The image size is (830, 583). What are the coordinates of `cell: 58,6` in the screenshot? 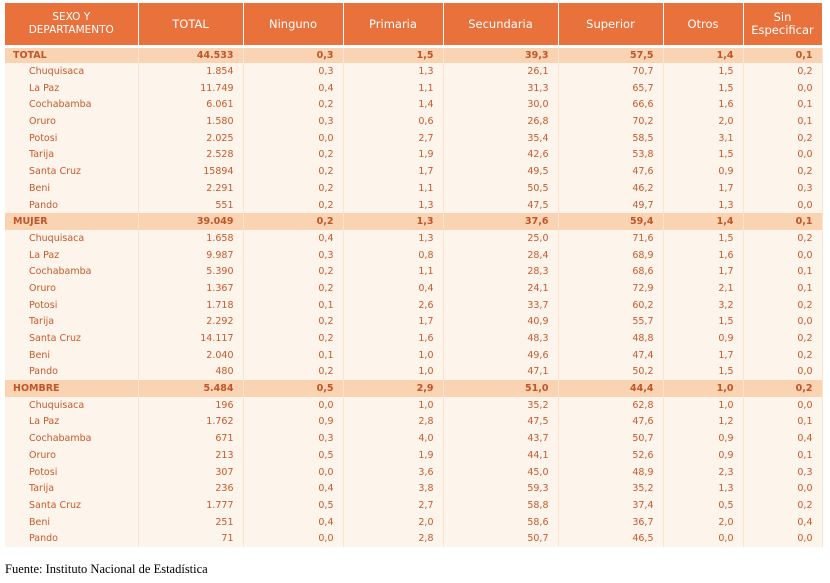 It's located at (501, 522).